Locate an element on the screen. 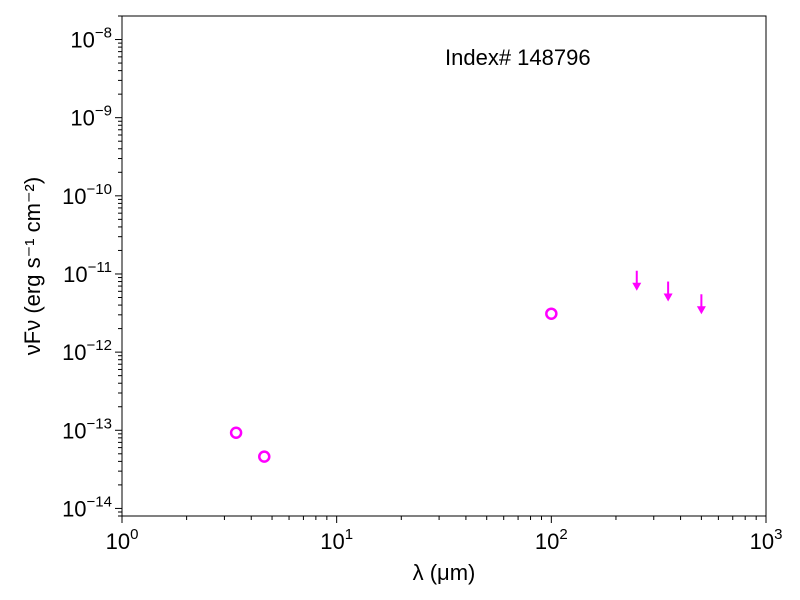  x-axis-label: λ (μm) is located at coordinates (444, 572).